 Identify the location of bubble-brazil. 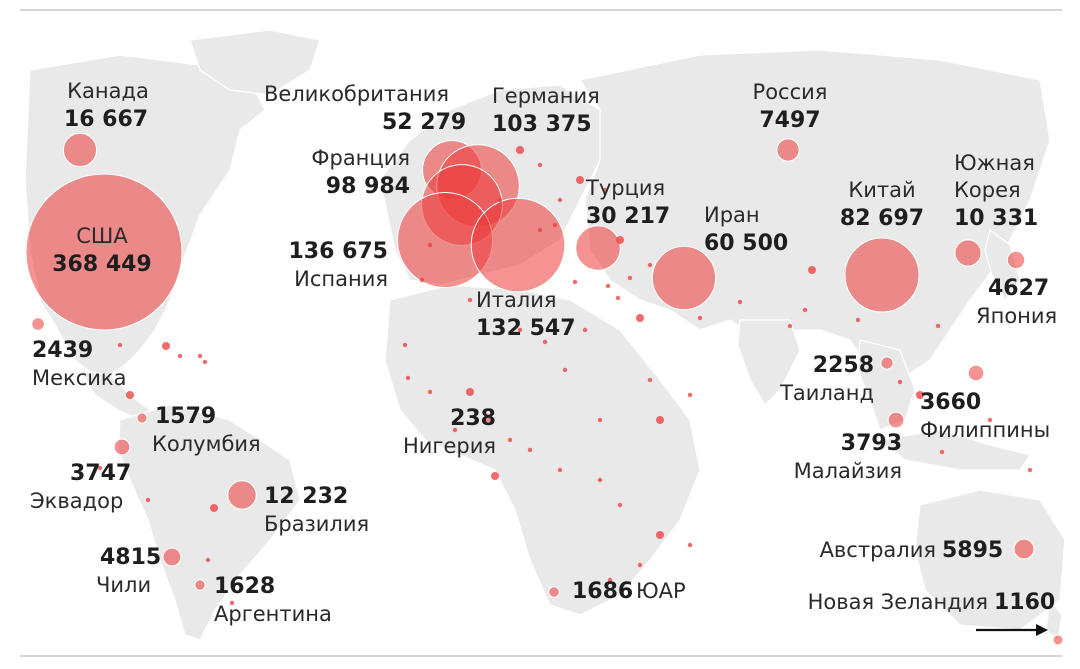
(242, 495).